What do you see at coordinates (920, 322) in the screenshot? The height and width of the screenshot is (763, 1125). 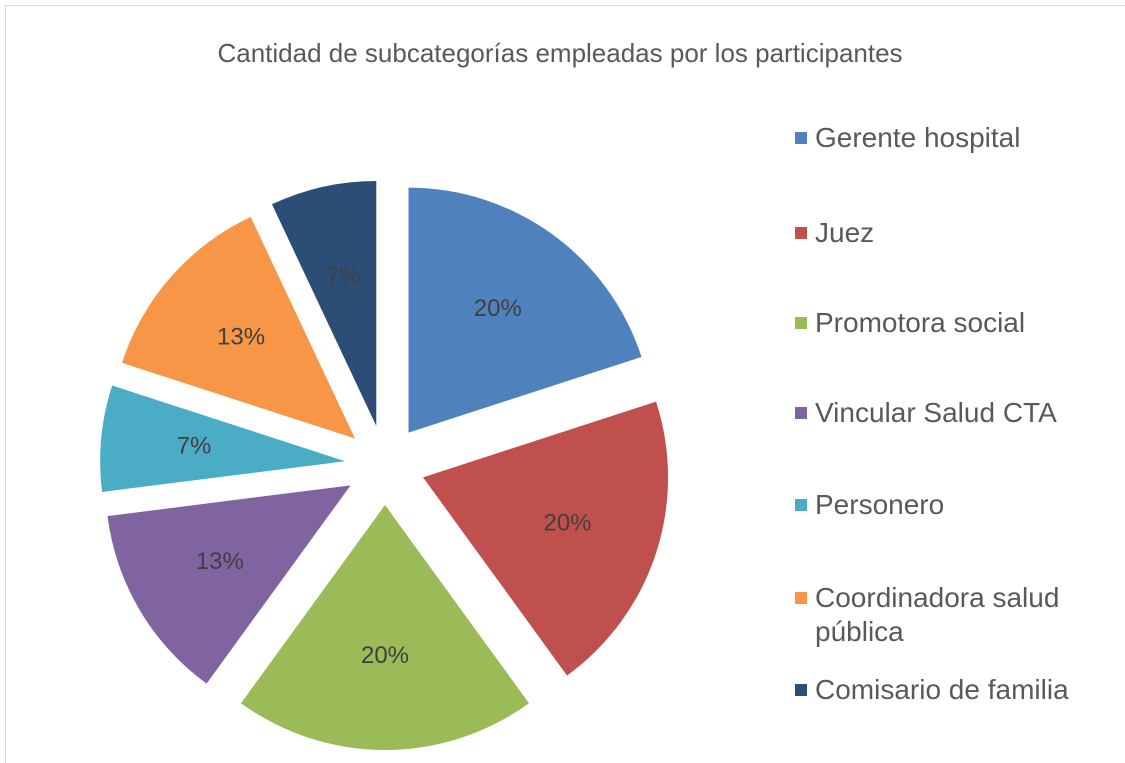 I see `legend-label: Promotora social` at bounding box center [920, 322].